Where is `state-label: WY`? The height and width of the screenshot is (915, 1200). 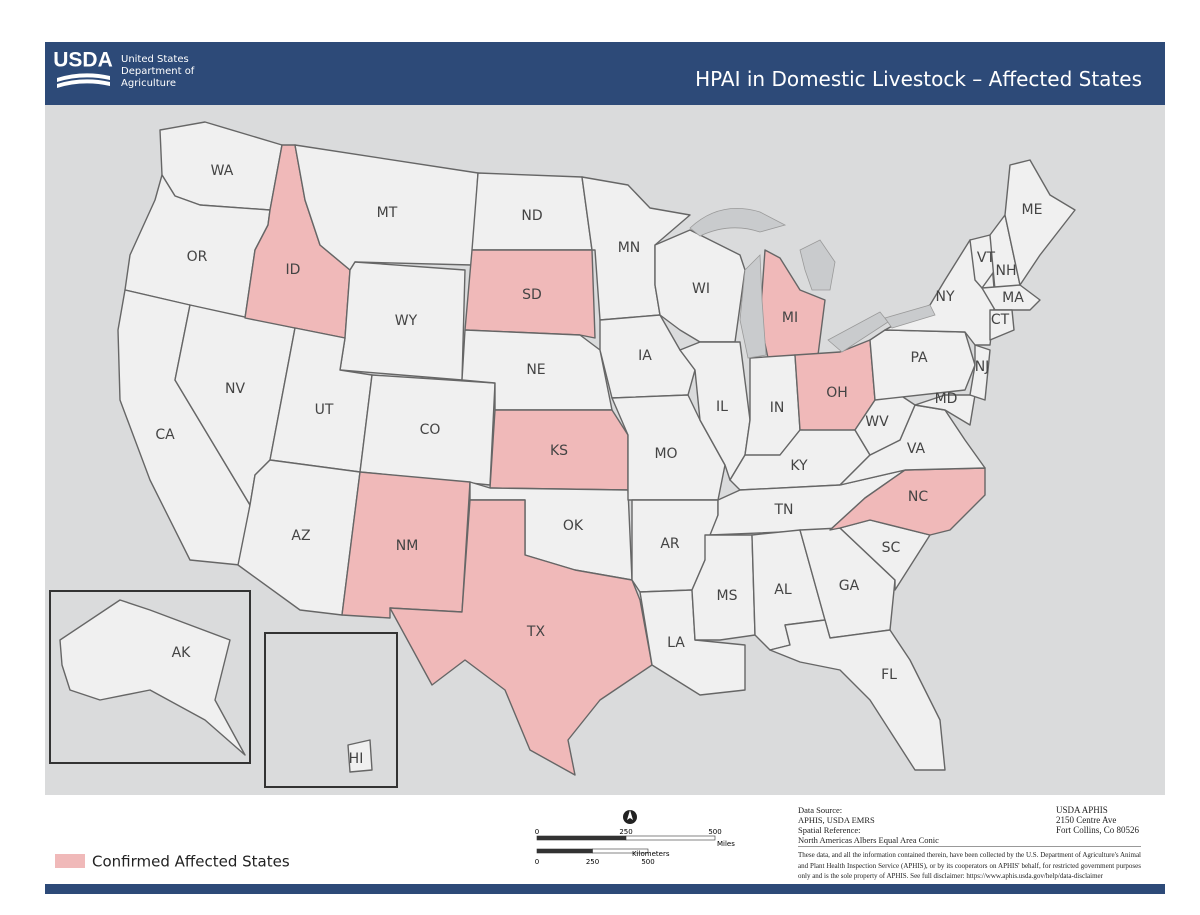 state-label: WY is located at coordinates (406, 321).